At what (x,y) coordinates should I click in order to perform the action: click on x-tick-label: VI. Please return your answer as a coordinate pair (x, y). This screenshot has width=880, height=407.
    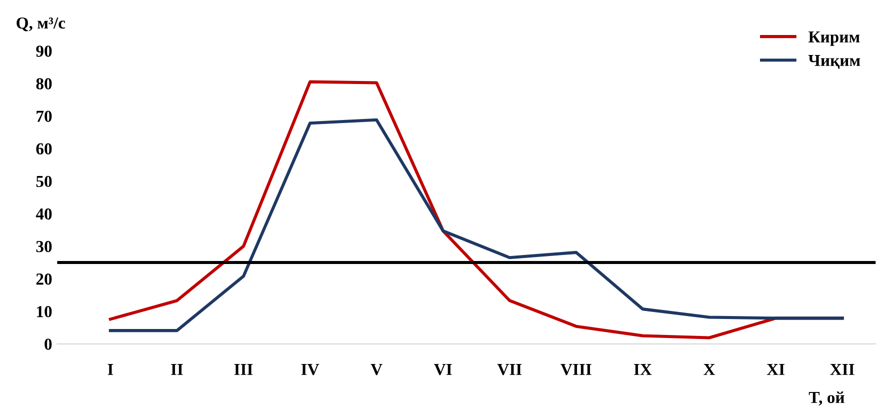
    Looking at the image, I should click on (443, 370).